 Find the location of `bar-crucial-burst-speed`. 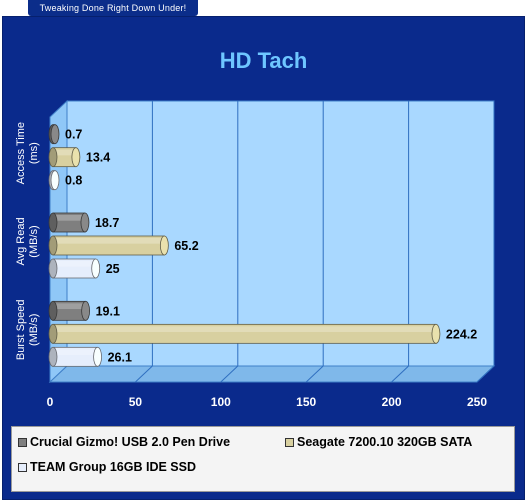

bar-crucial-burst-speed is located at coordinates (69, 310).